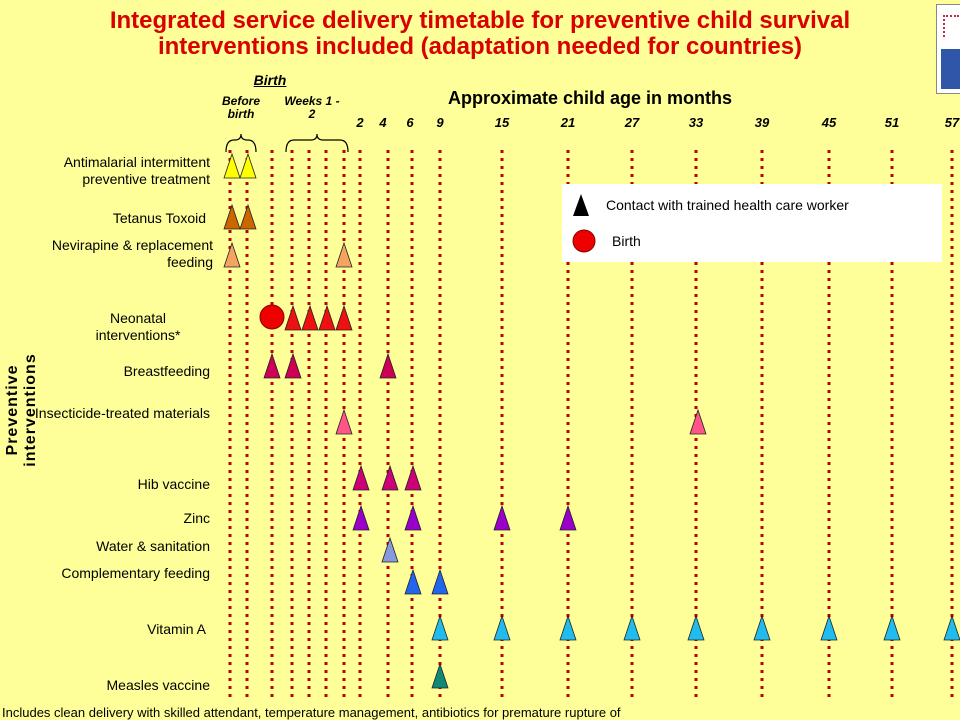 The width and height of the screenshot is (960, 720). I want to click on age-tick-label: 27, so click(632, 122).